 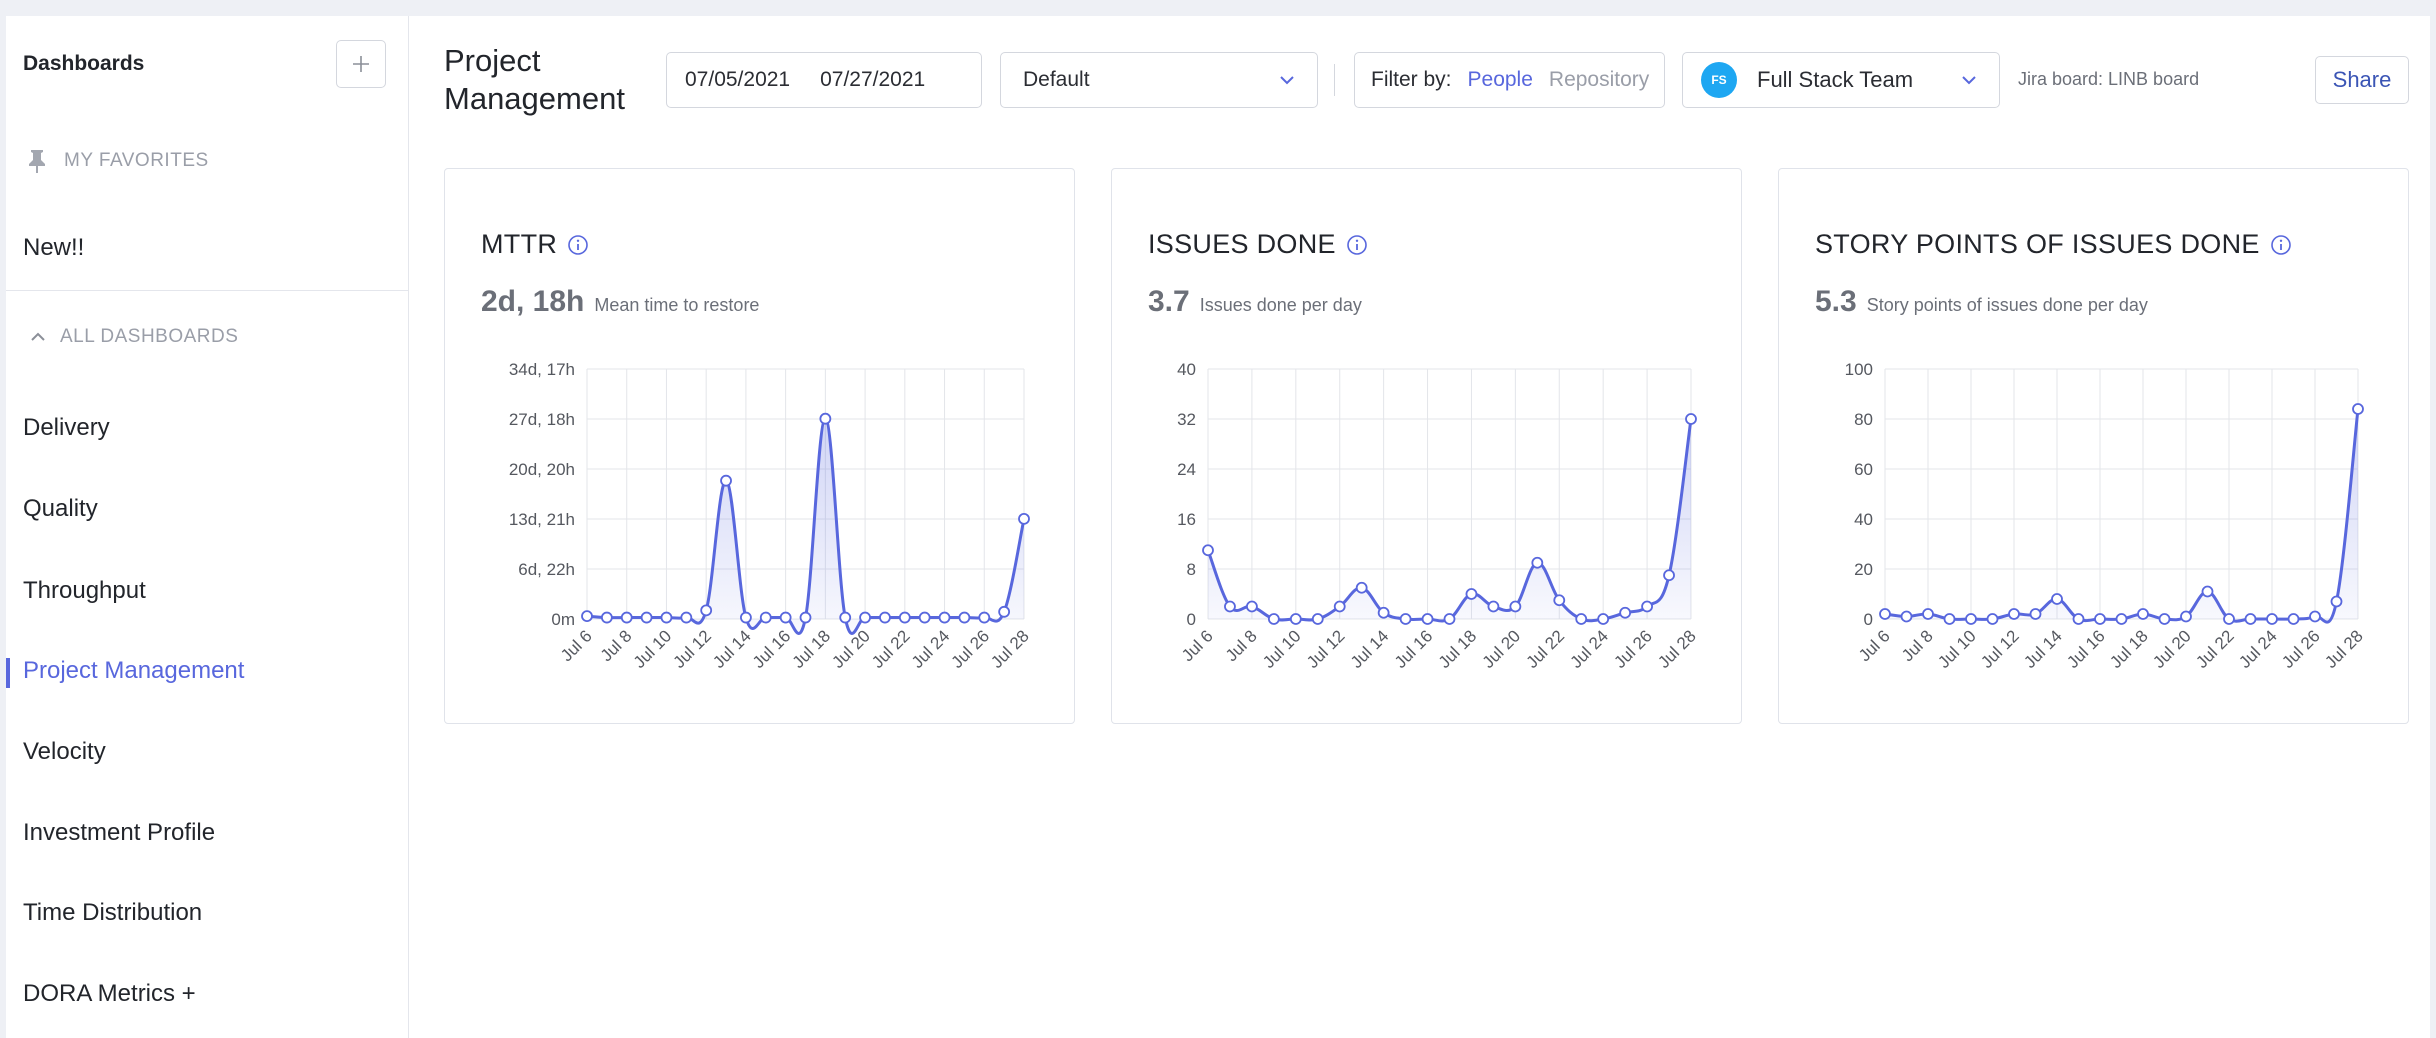 What do you see at coordinates (207, 290) in the screenshot?
I see `divider` at bounding box center [207, 290].